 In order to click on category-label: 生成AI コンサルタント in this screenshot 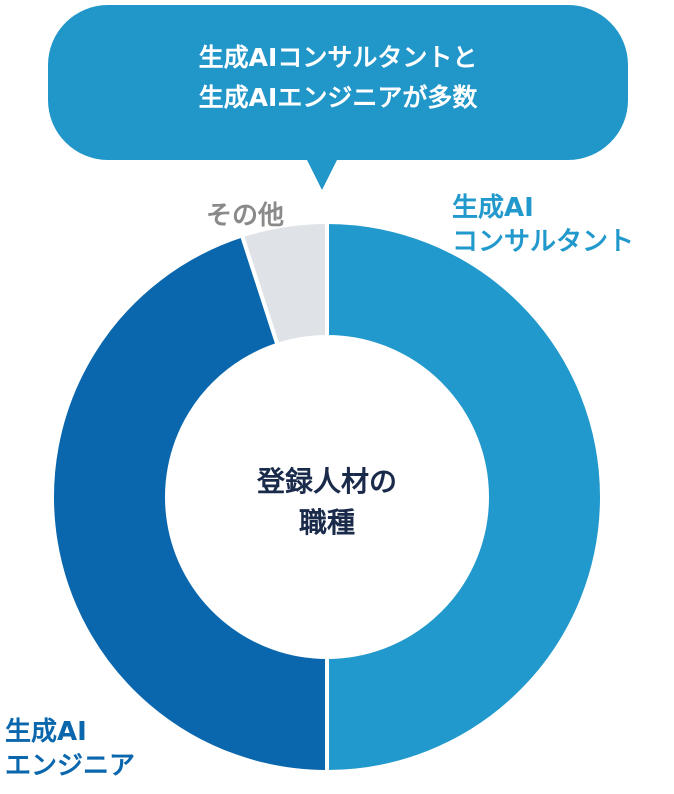, I will do `click(543, 225)`.